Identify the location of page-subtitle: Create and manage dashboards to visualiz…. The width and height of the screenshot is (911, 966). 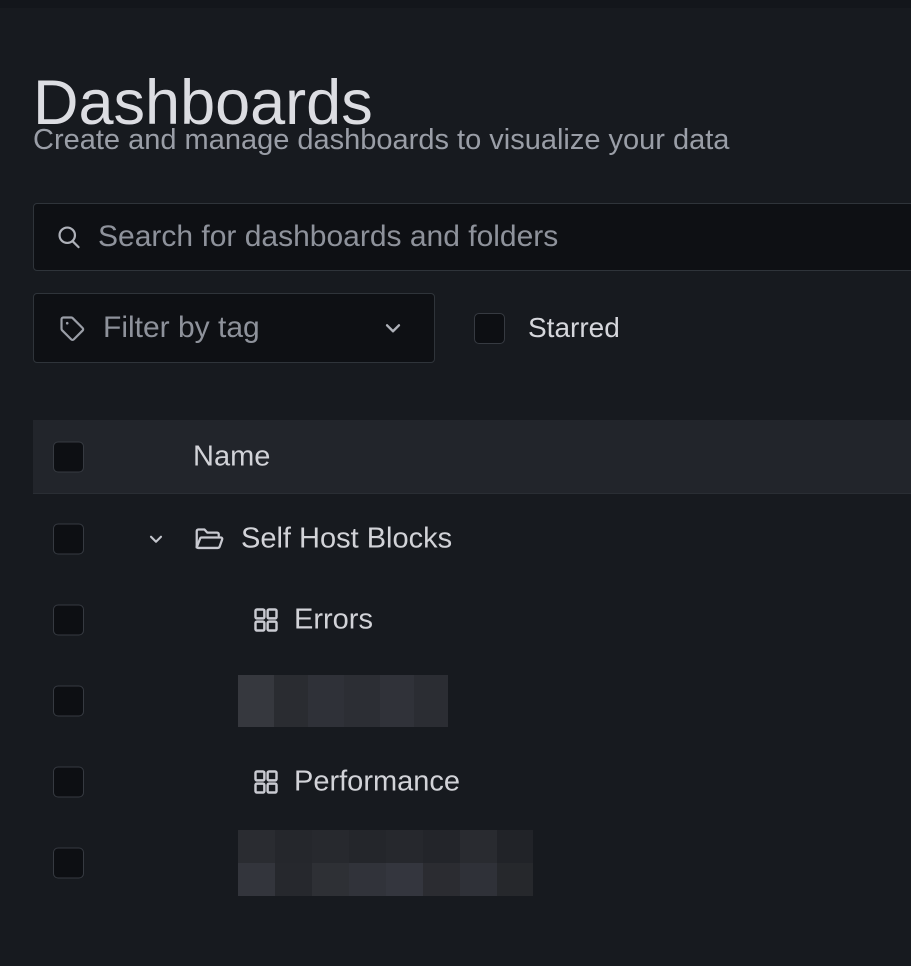
(381, 140).